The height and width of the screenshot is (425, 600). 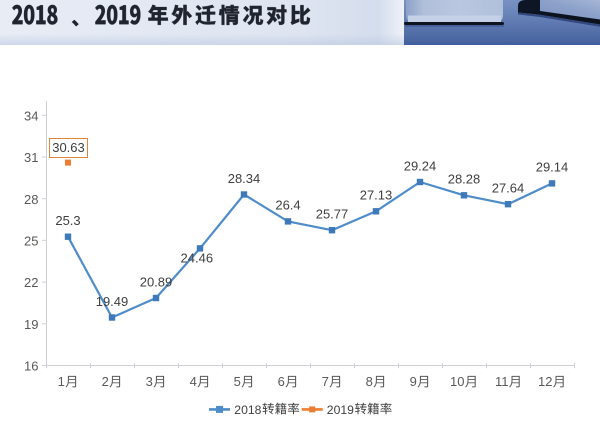 What do you see at coordinates (413, 381) in the screenshot?
I see `svg-text: 9` at bounding box center [413, 381].